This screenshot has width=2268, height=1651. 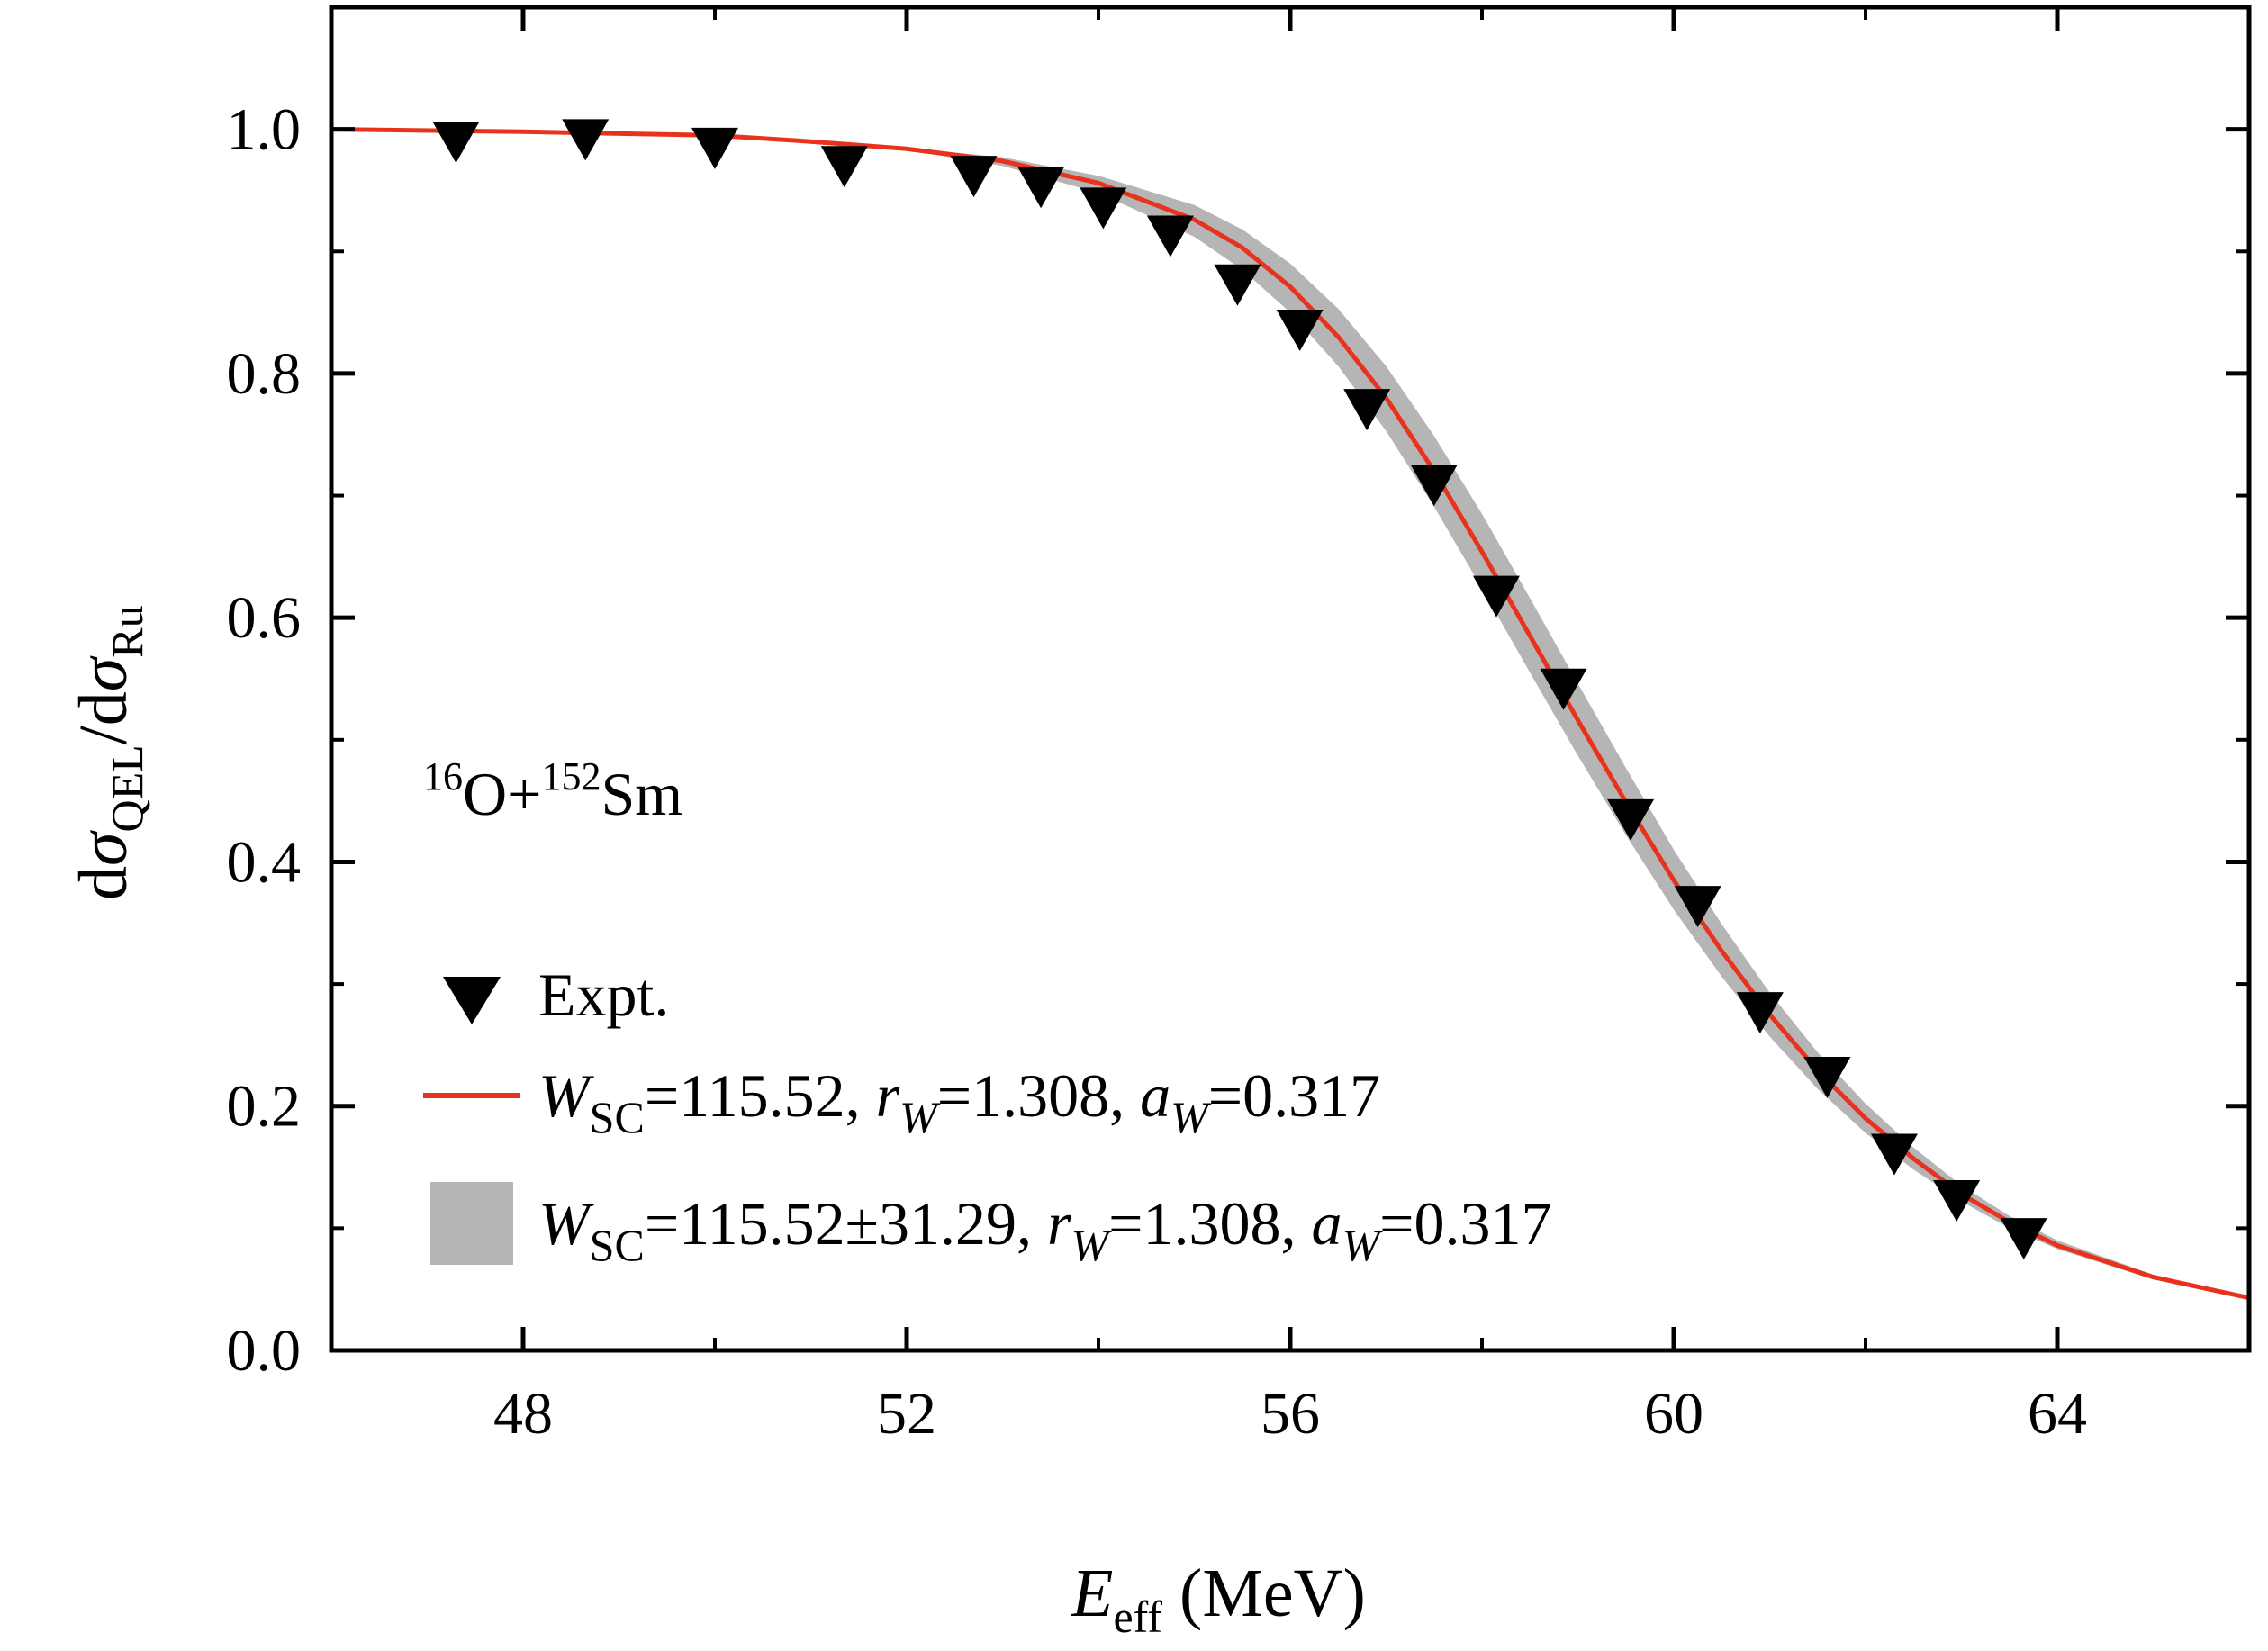 What do you see at coordinates (1673, 1414) in the screenshot?
I see `x-tick-label: 60` at bounding box center [1673, 1414].